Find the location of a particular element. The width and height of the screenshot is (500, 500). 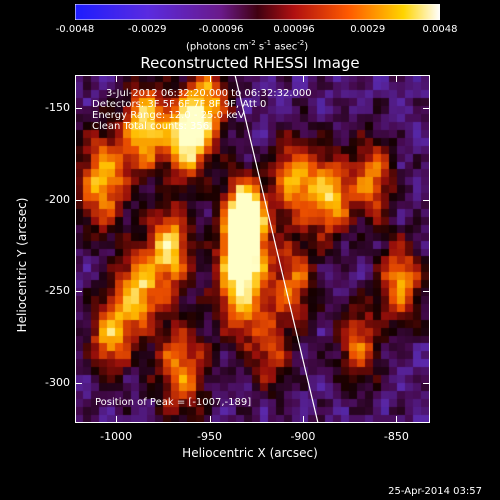

info-time: 3-Jul-2012 06:32:20.000 to 06:32:32.000 is located at coordinates (209, 93).